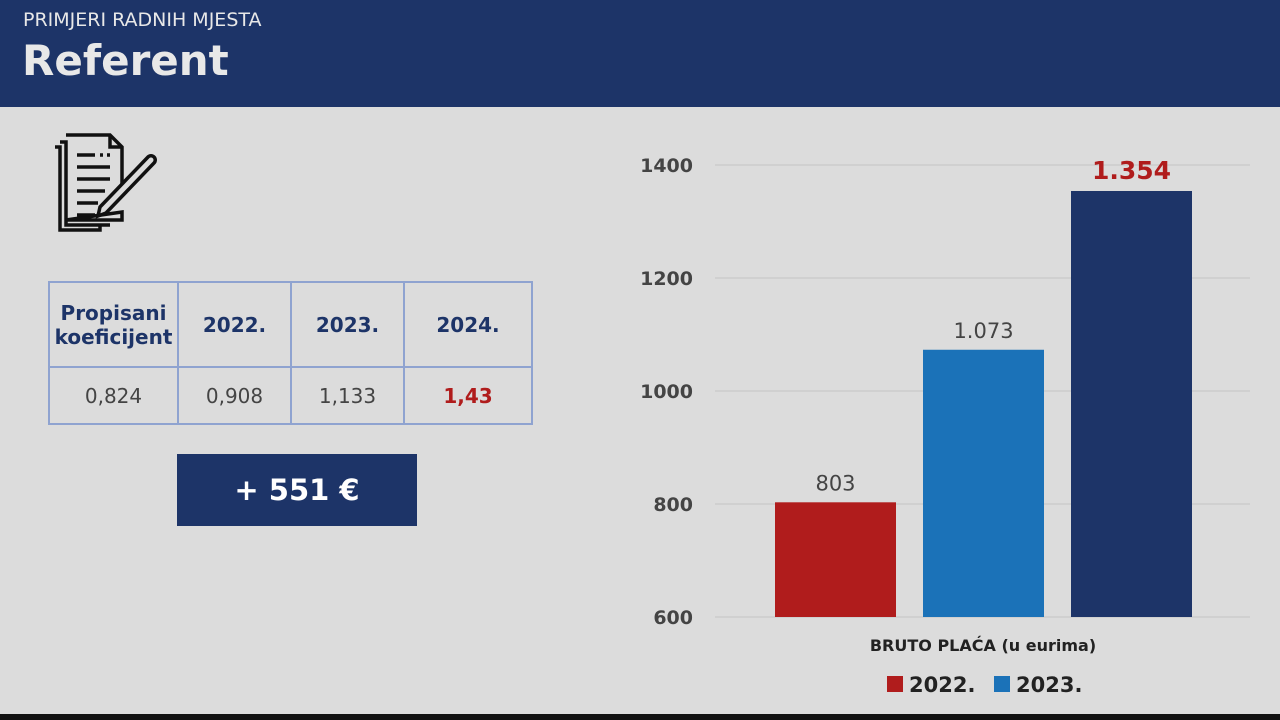  Describe the element at coordinates (113, 395) in the screenshot. I see `table-cell: 0,824` at that location.